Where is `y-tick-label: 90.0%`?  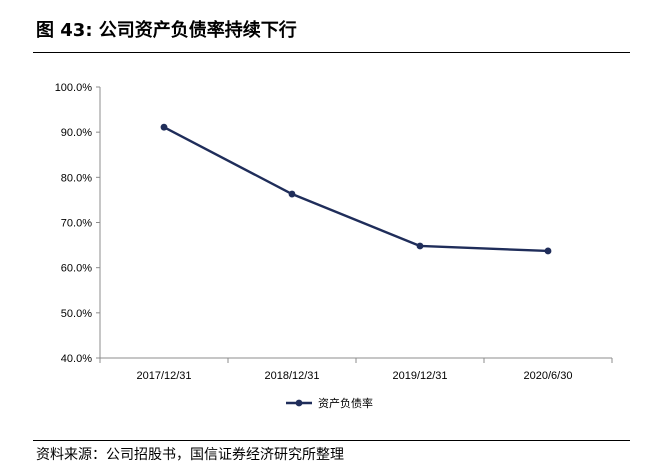 y-tick-label: 90.0% is located at coordinates (76, 133).